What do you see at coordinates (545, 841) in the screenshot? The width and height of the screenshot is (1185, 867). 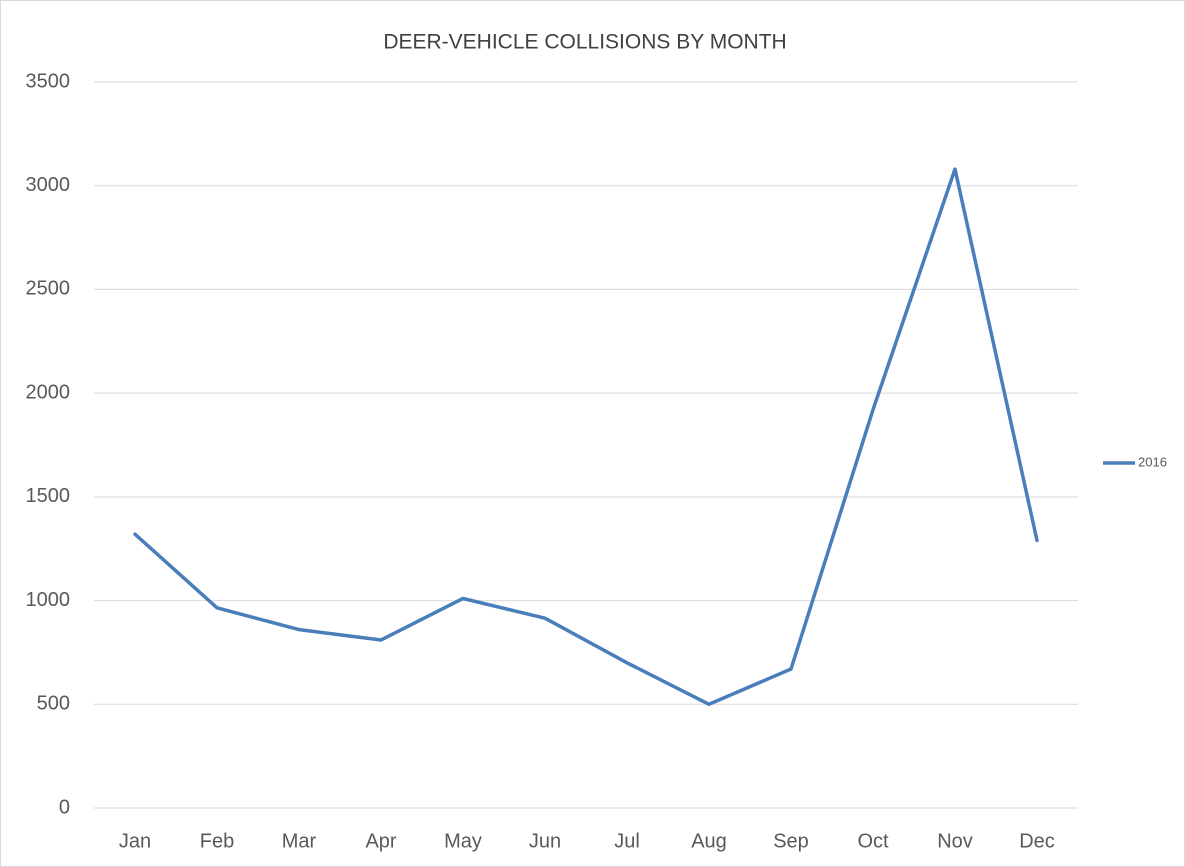 I see `x-tick-label: Jun` at bounding box center [545, 841].